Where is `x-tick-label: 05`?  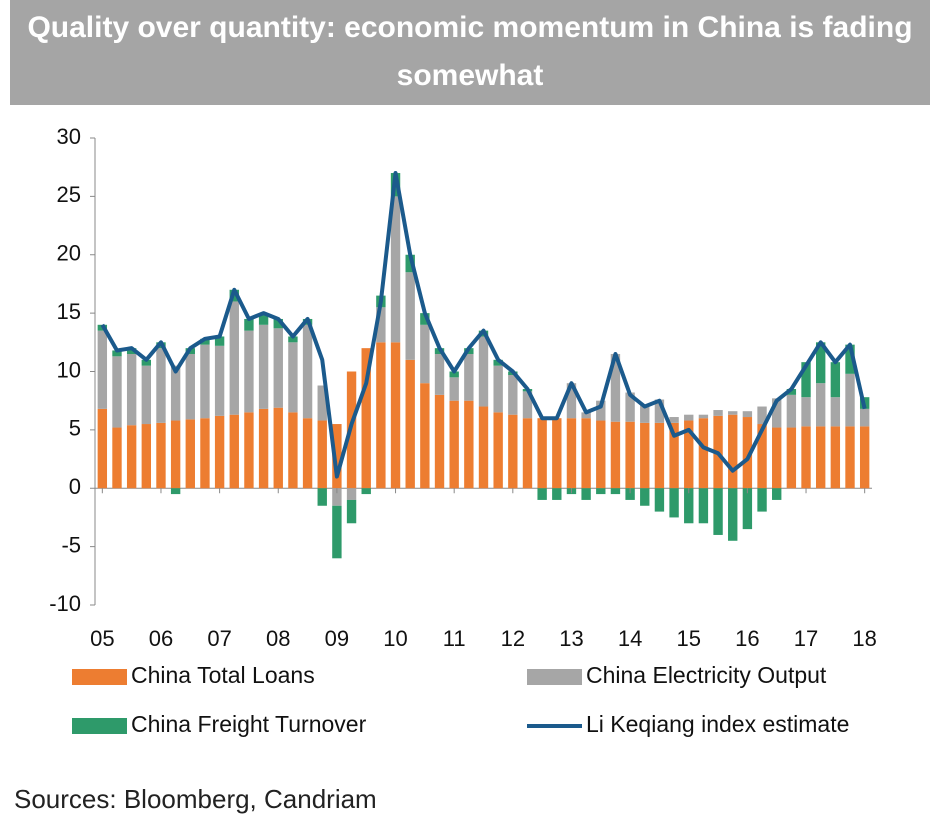 x-tick-label: 05 is located at coordinates (102, 638).